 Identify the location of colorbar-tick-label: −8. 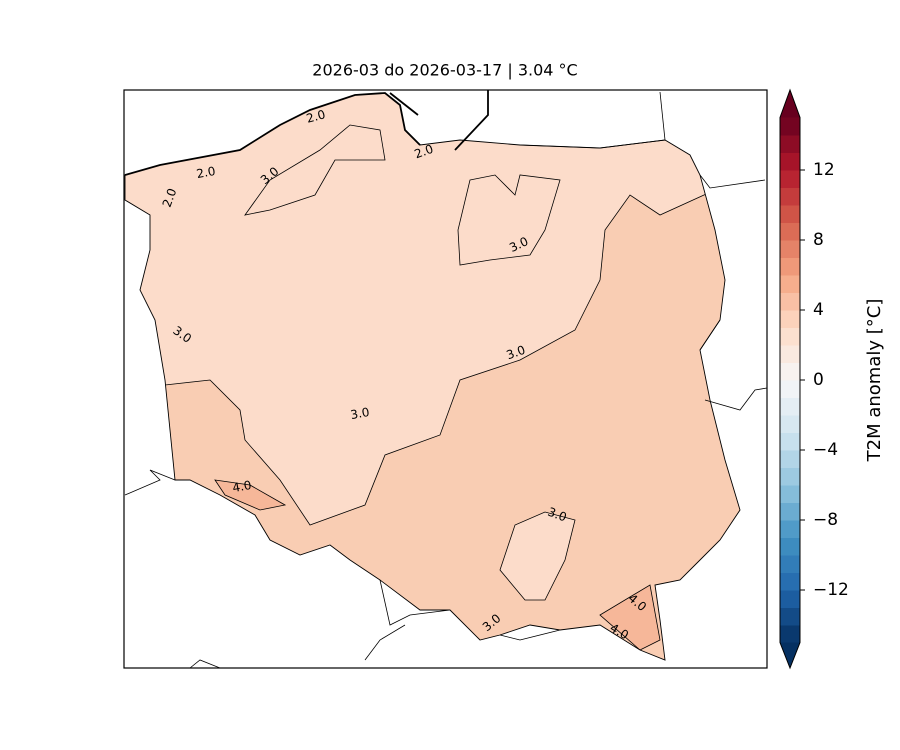
(825, 520).